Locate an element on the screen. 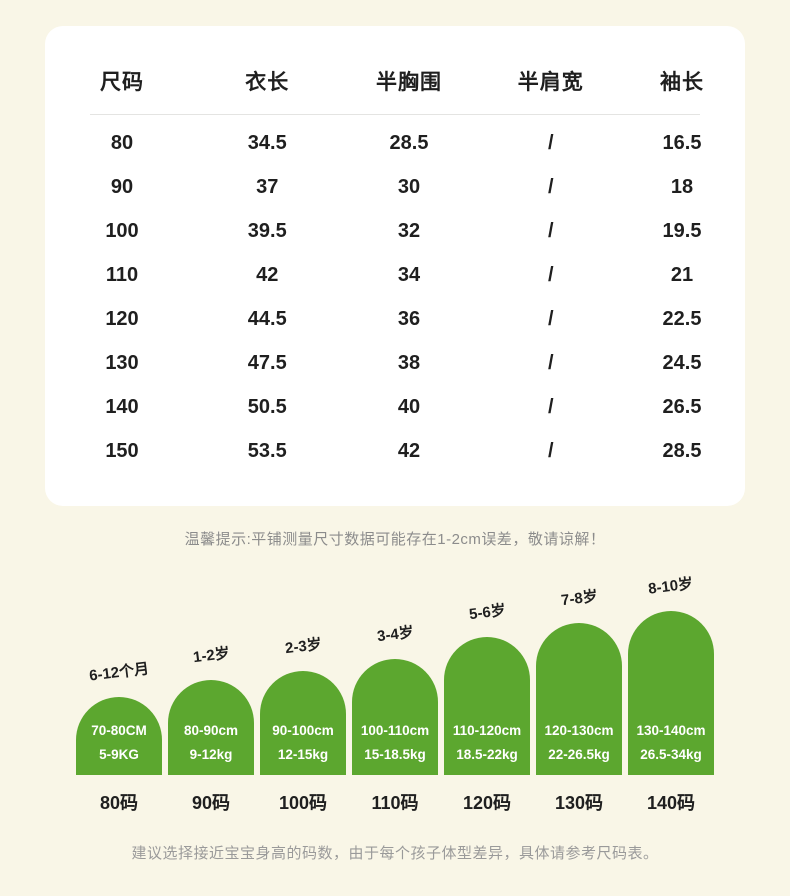 This screenshot has height=896, width=790. age-label: 8-10岁 is located at coordinates (671, 586).